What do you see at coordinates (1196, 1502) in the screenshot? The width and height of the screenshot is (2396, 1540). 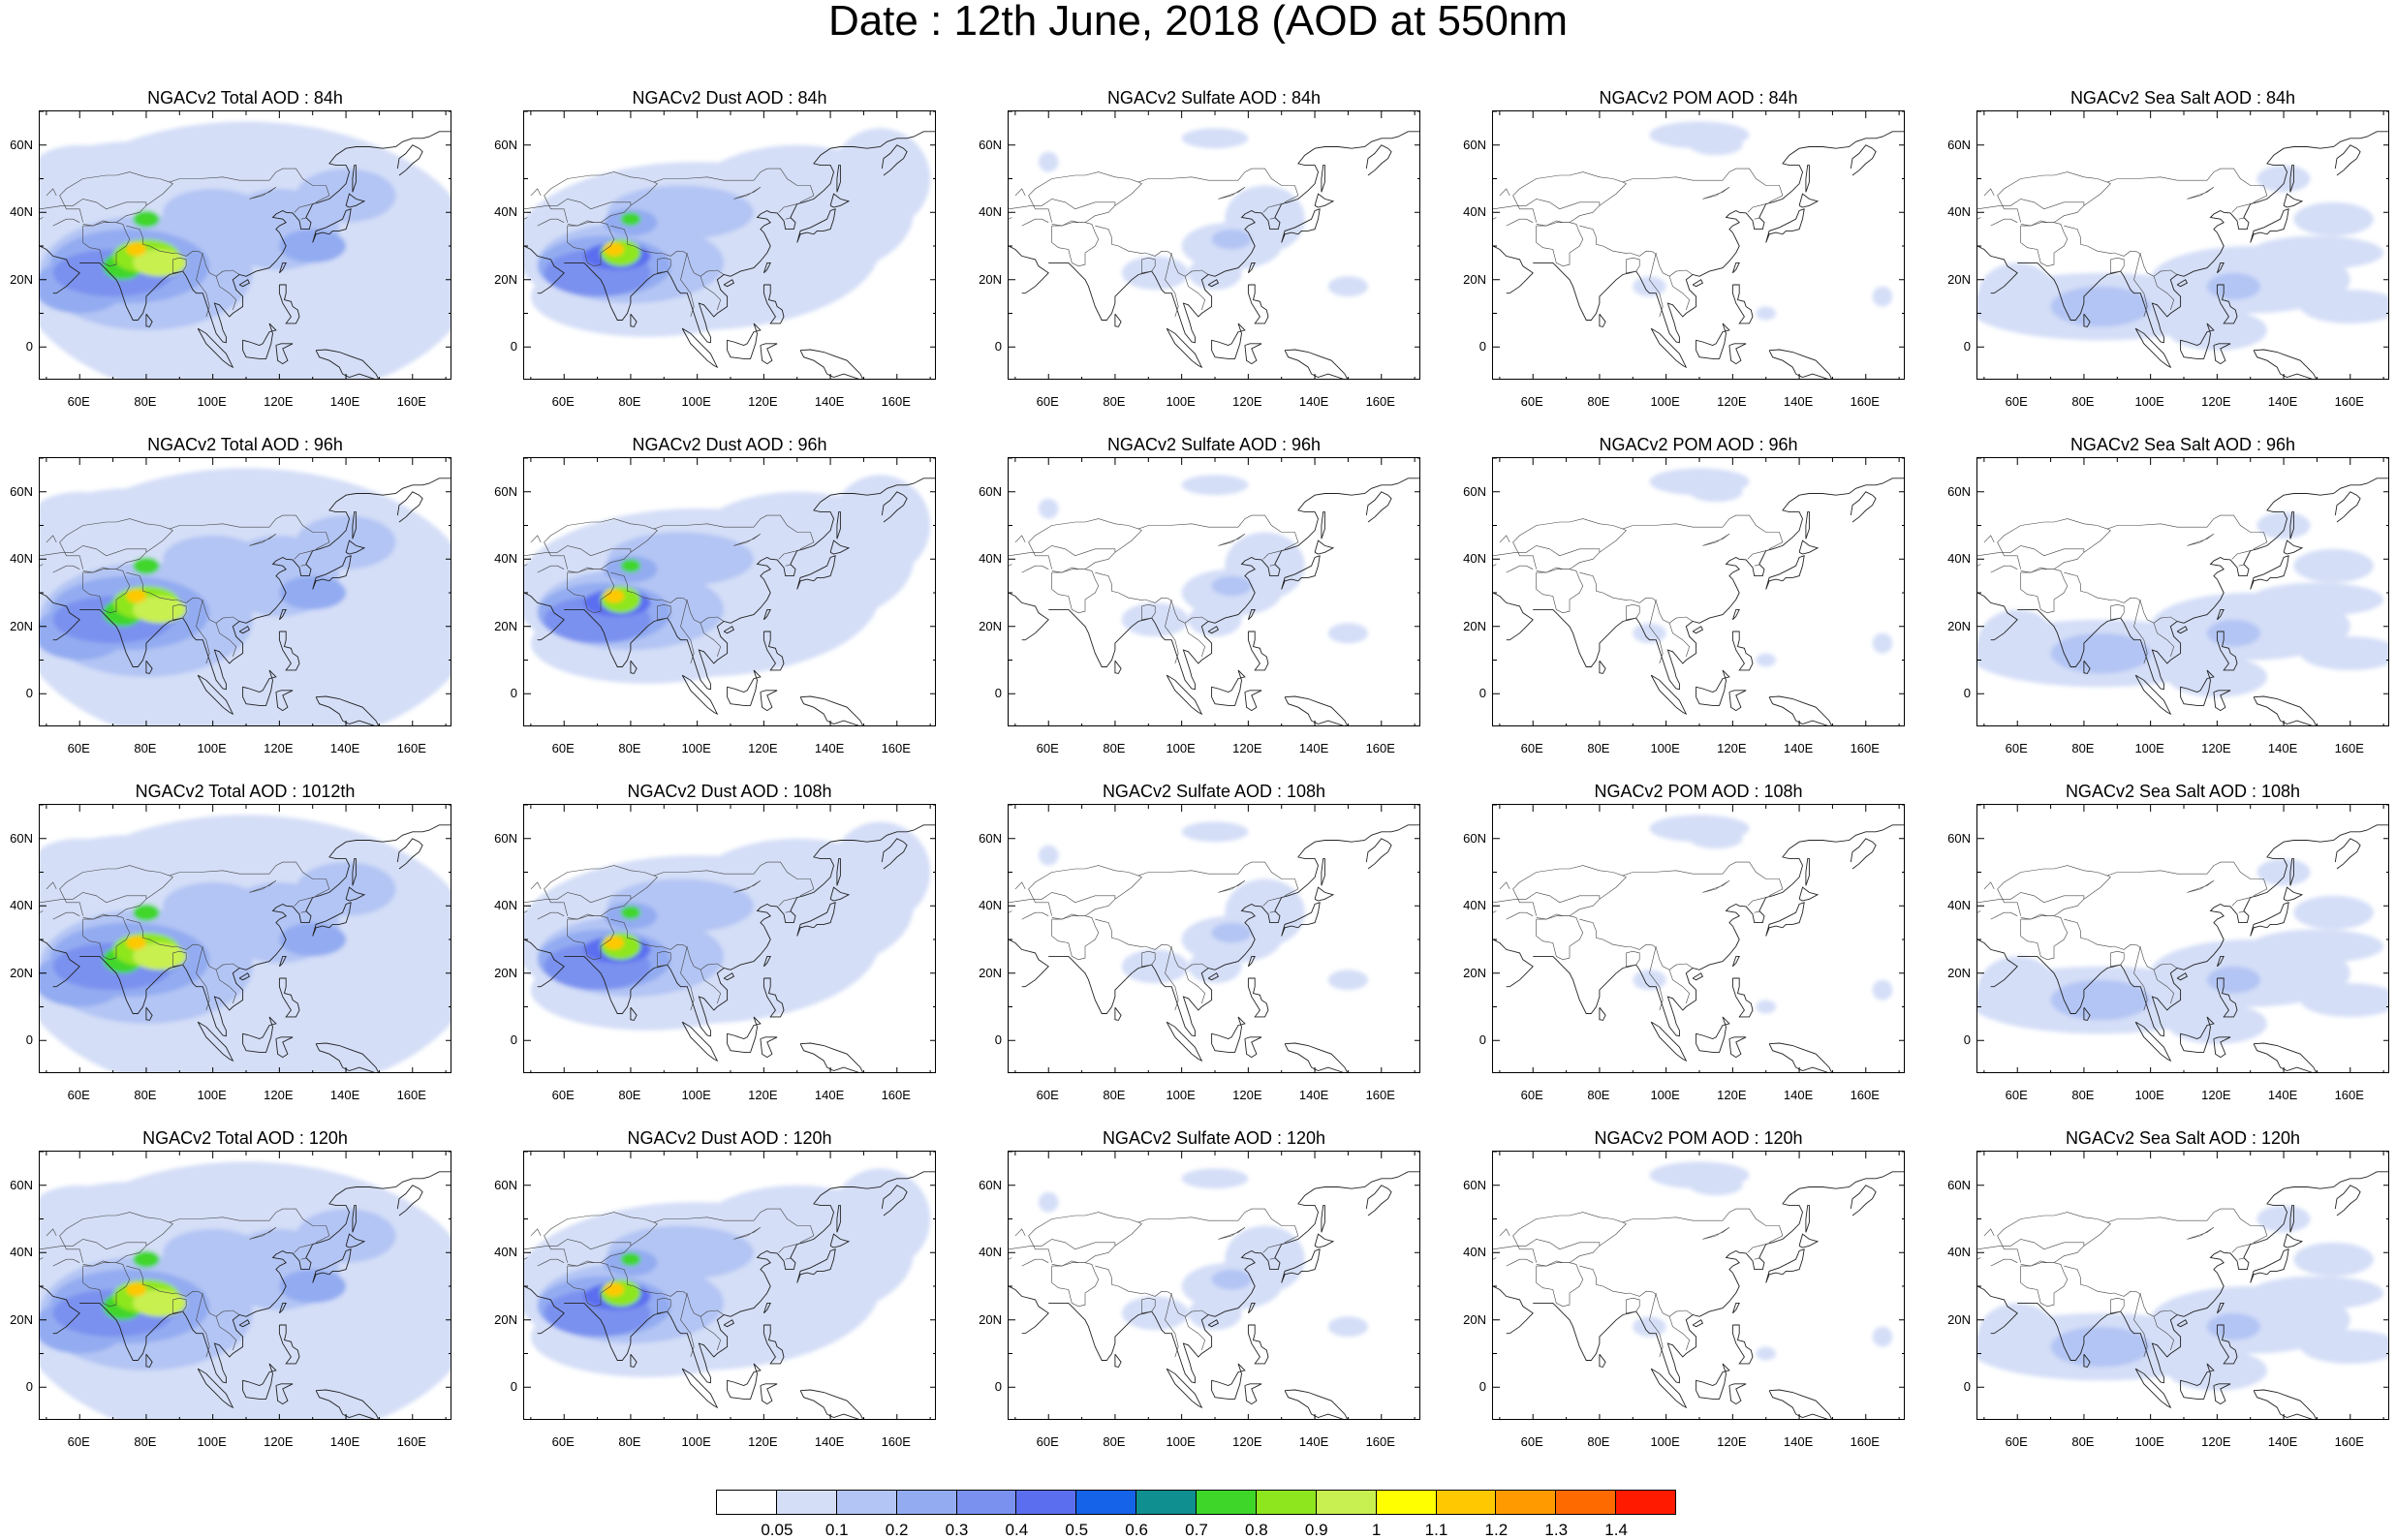 I see `aod-colorbar` at bounding box center [1196, 1502].